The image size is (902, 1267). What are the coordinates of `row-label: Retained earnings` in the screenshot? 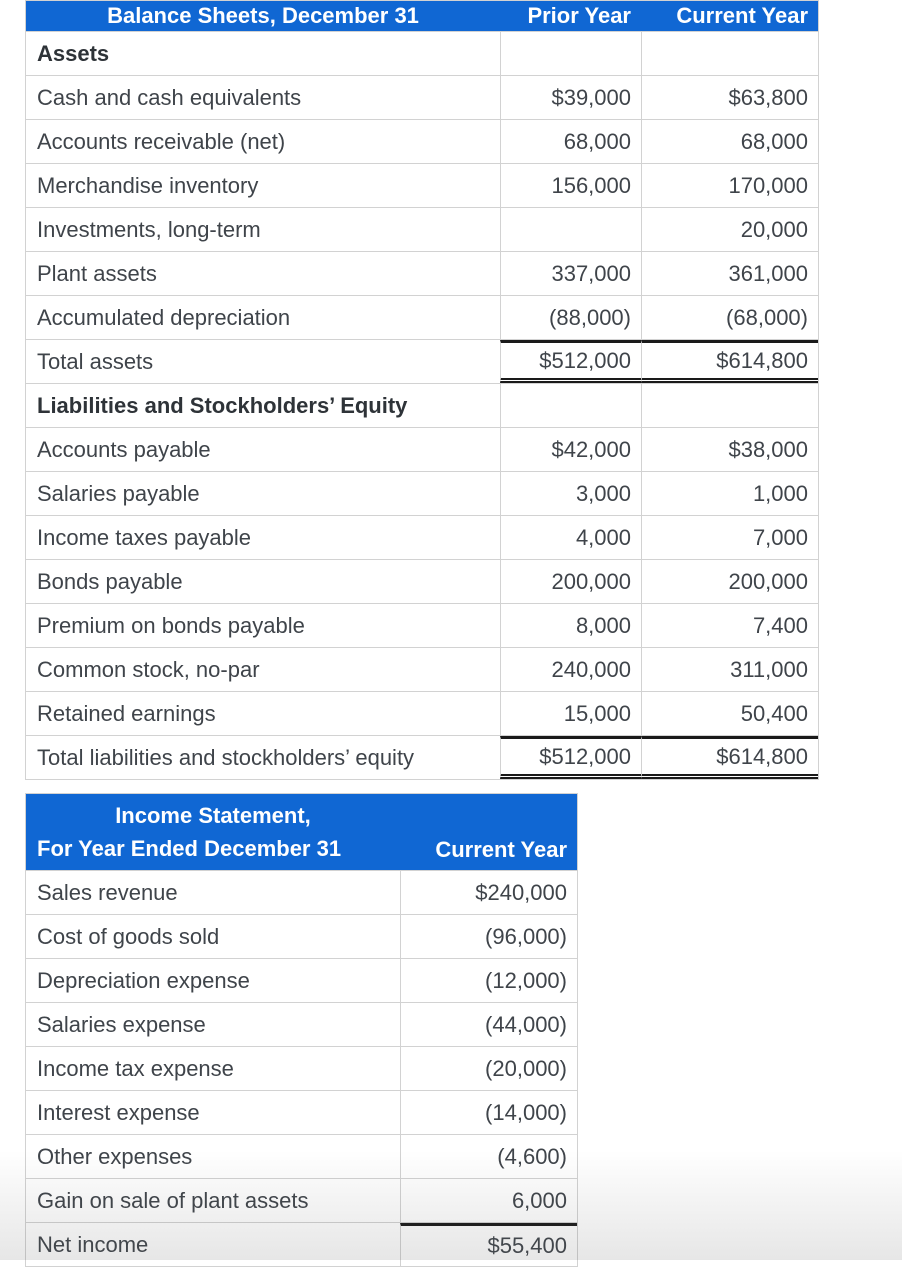 It's located at (126, 713).